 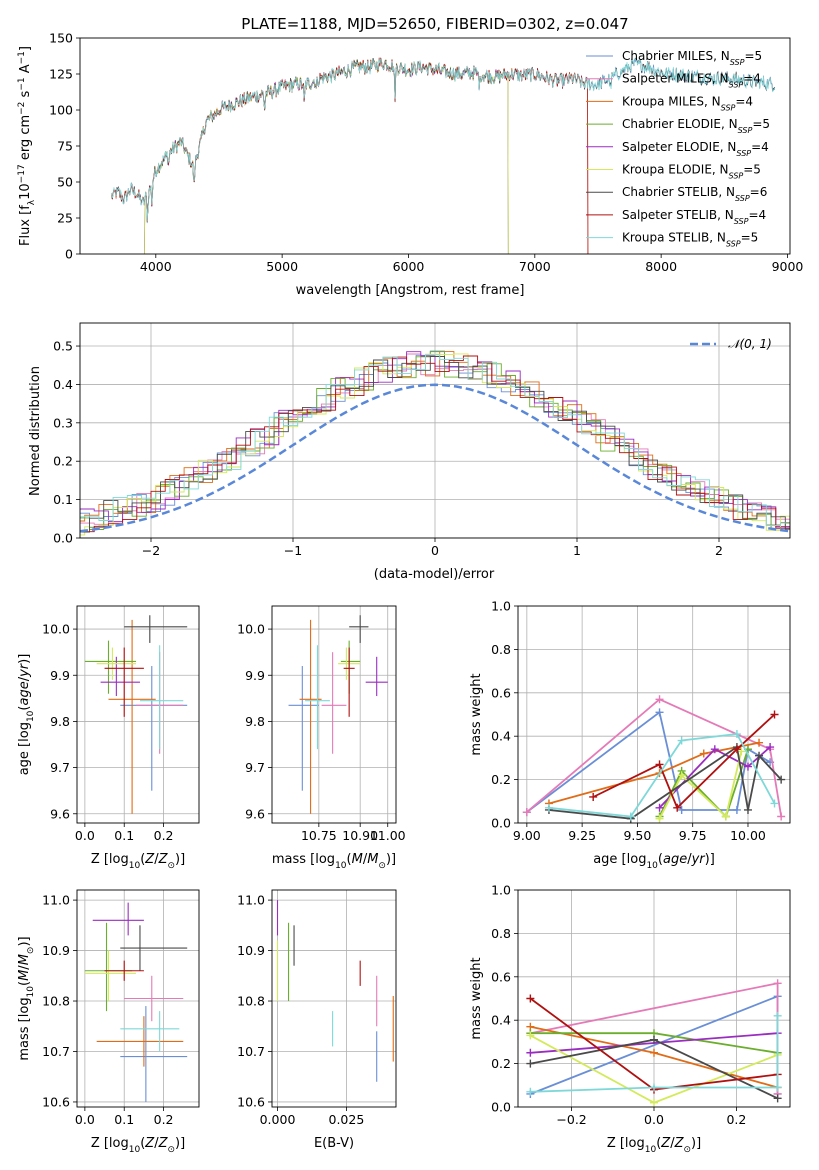 I want to click on mass_vs_Z-plot-area, so click(x=138, y=998).